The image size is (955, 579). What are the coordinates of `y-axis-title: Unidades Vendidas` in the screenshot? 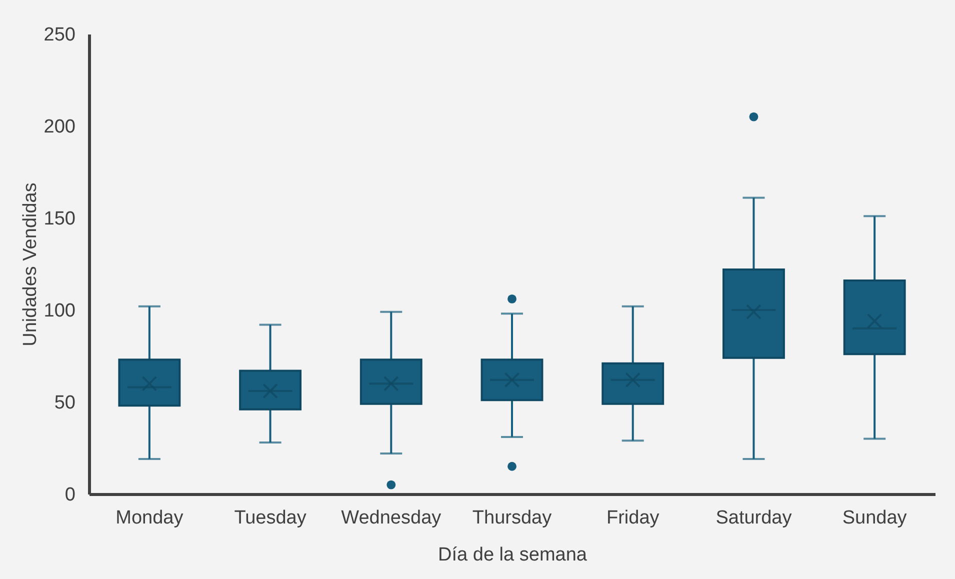 It's located at (30, 264).